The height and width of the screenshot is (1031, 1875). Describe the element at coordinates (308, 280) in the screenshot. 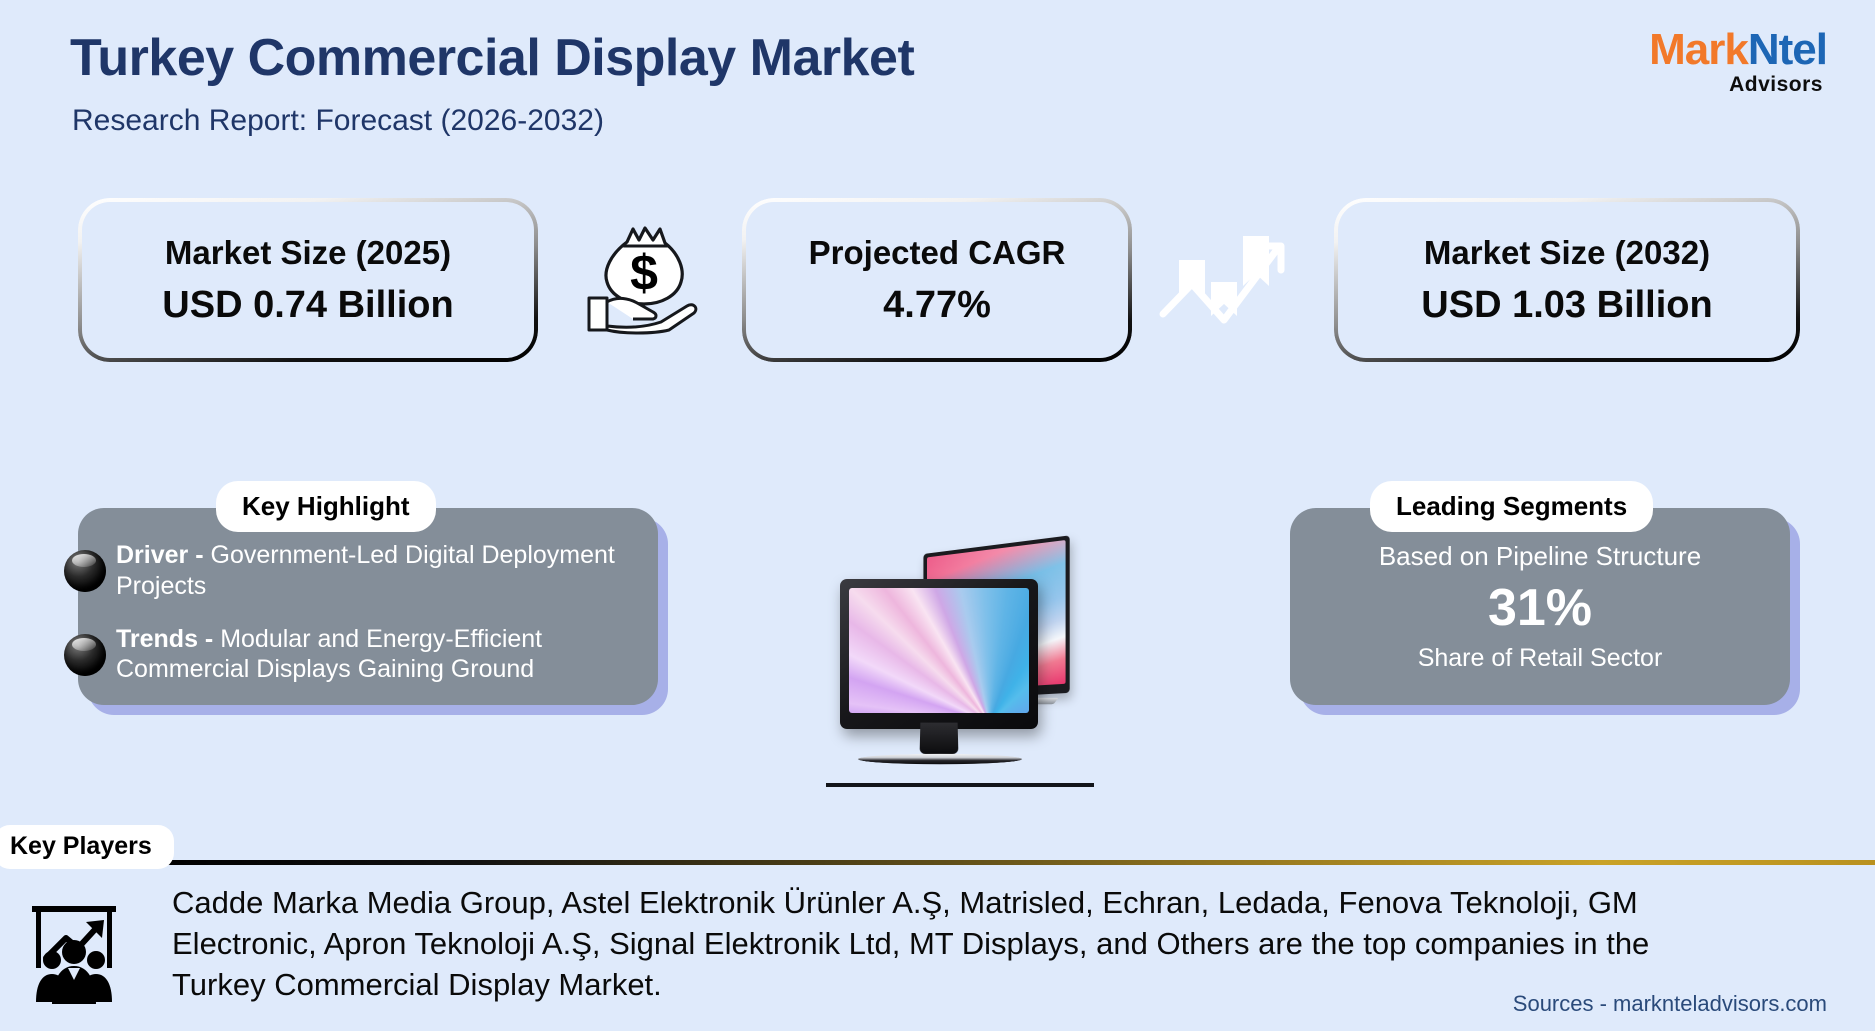

I see `stat-card-market-size-2025: Market Size (2025) USD 0.74 Billion` at that location.